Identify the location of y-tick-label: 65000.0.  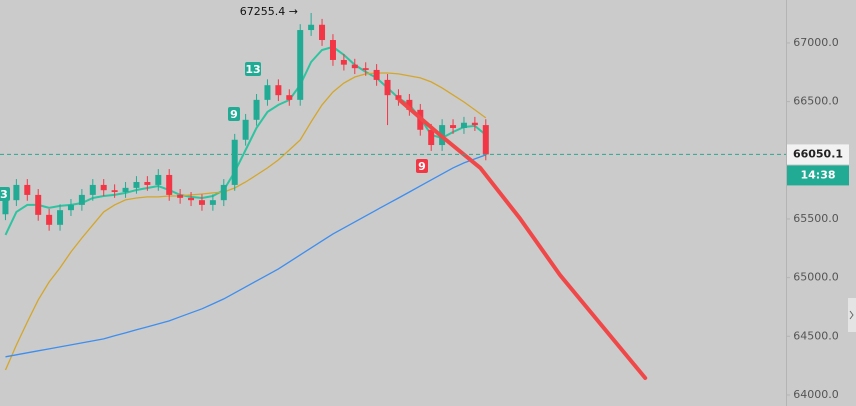
(816, 277).